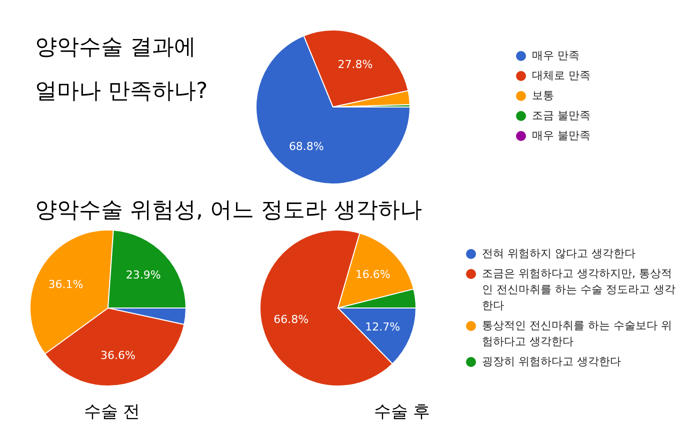  I want to click on text: 수술 전, so click(112, 412).